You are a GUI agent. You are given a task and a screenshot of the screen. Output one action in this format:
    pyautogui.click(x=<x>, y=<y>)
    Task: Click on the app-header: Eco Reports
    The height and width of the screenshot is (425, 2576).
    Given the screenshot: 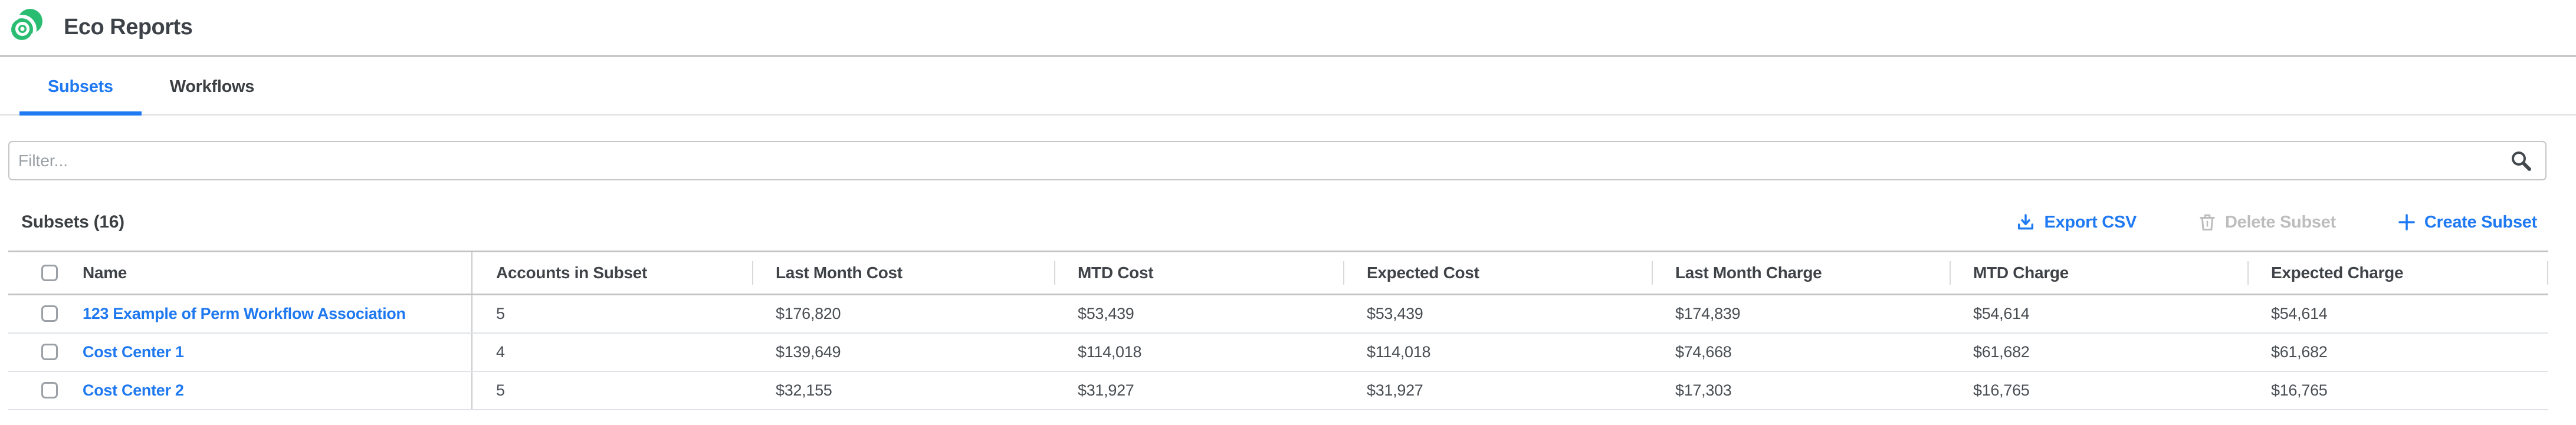 What is the action you would take?
    pyautogui.click(x=1288, y=28)
    